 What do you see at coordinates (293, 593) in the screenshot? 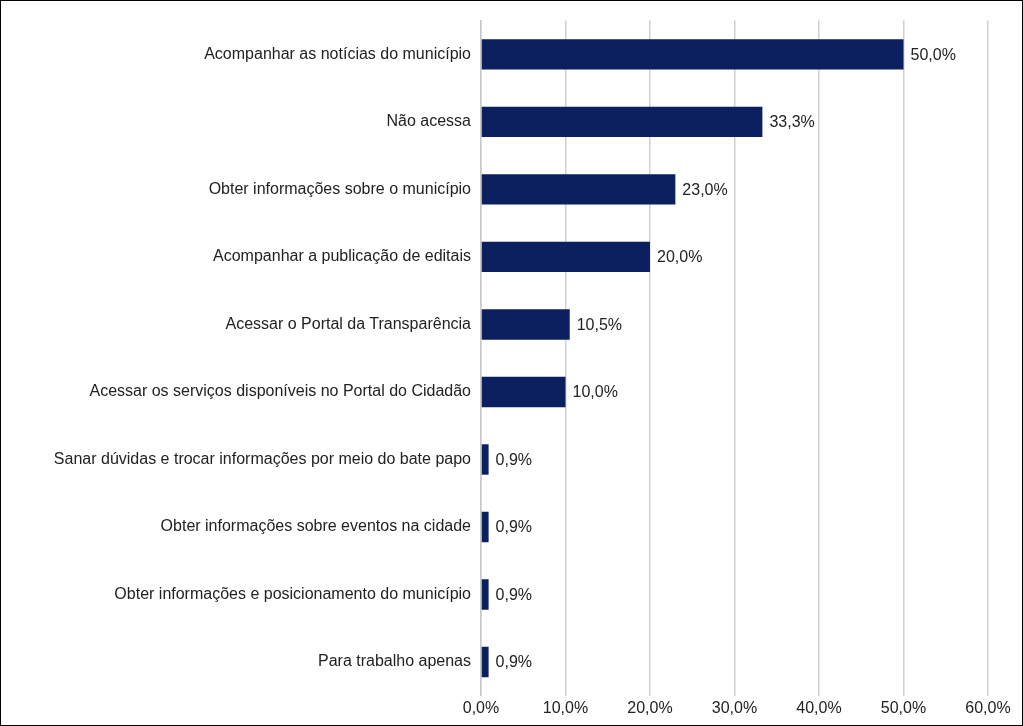
I see `y-tick-label: Obter informações e posicionamento do município` at bounding box center [293, 593].